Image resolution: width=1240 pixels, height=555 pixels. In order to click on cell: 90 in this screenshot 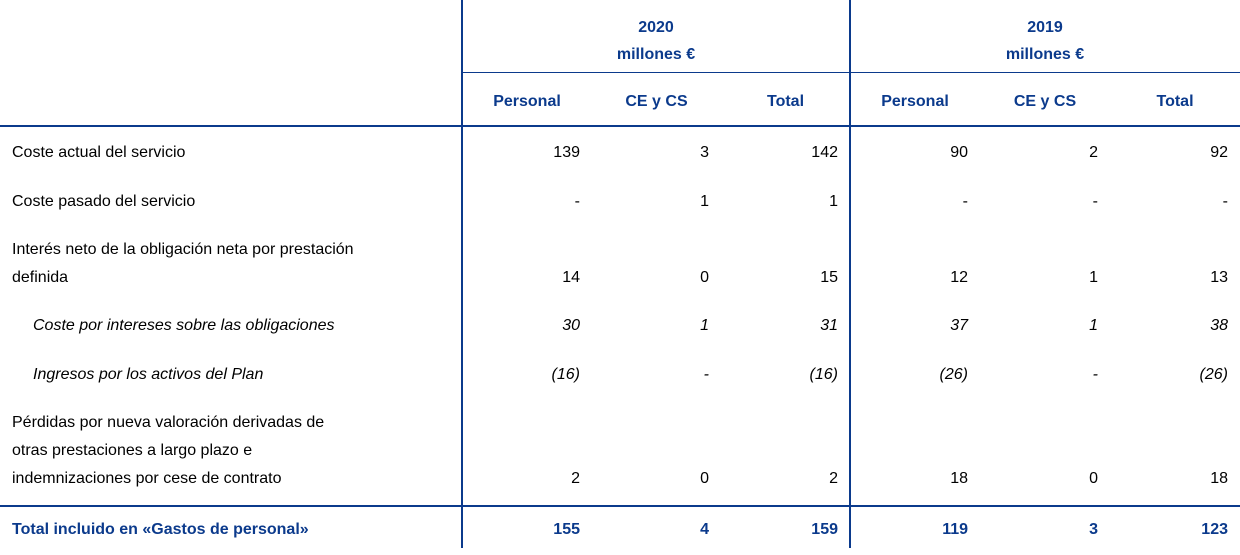, I will do `click(959, 152)`.